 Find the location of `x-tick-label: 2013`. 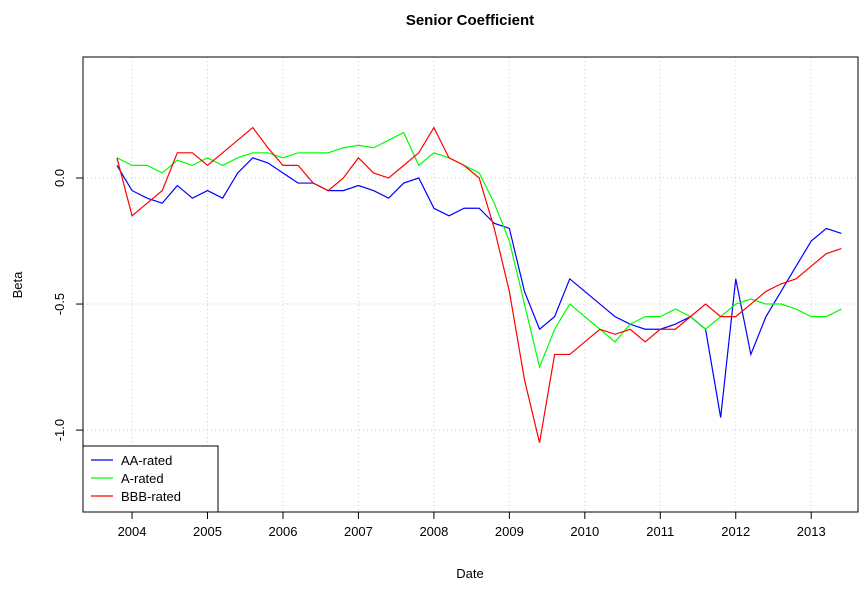

x-tick-label: 2013 is located at coordinates (811, 531).